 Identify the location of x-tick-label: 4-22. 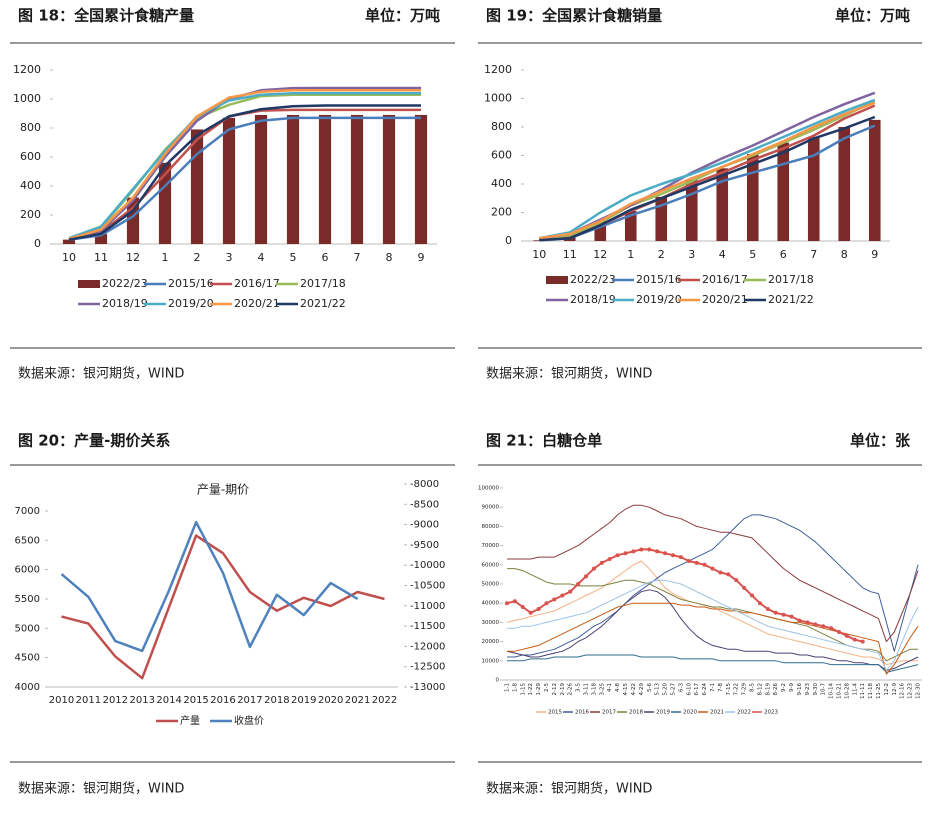
(634, 689).